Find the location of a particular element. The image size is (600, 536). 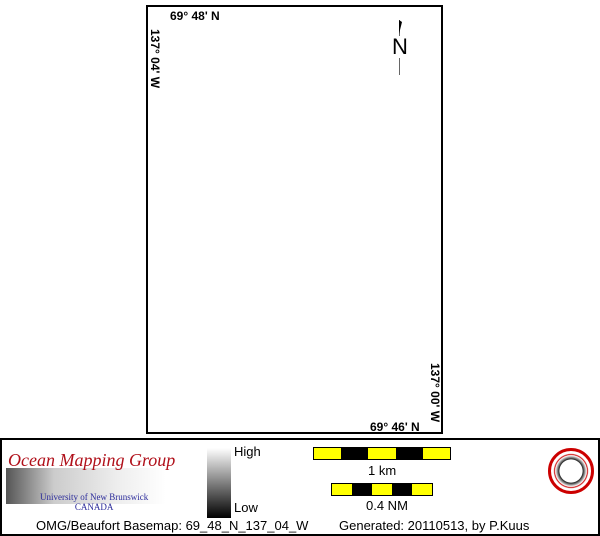

basemap-name: OMG/Beaufort Basemap: 69_48_N_137_04_W is located at coordinates (172, 525).